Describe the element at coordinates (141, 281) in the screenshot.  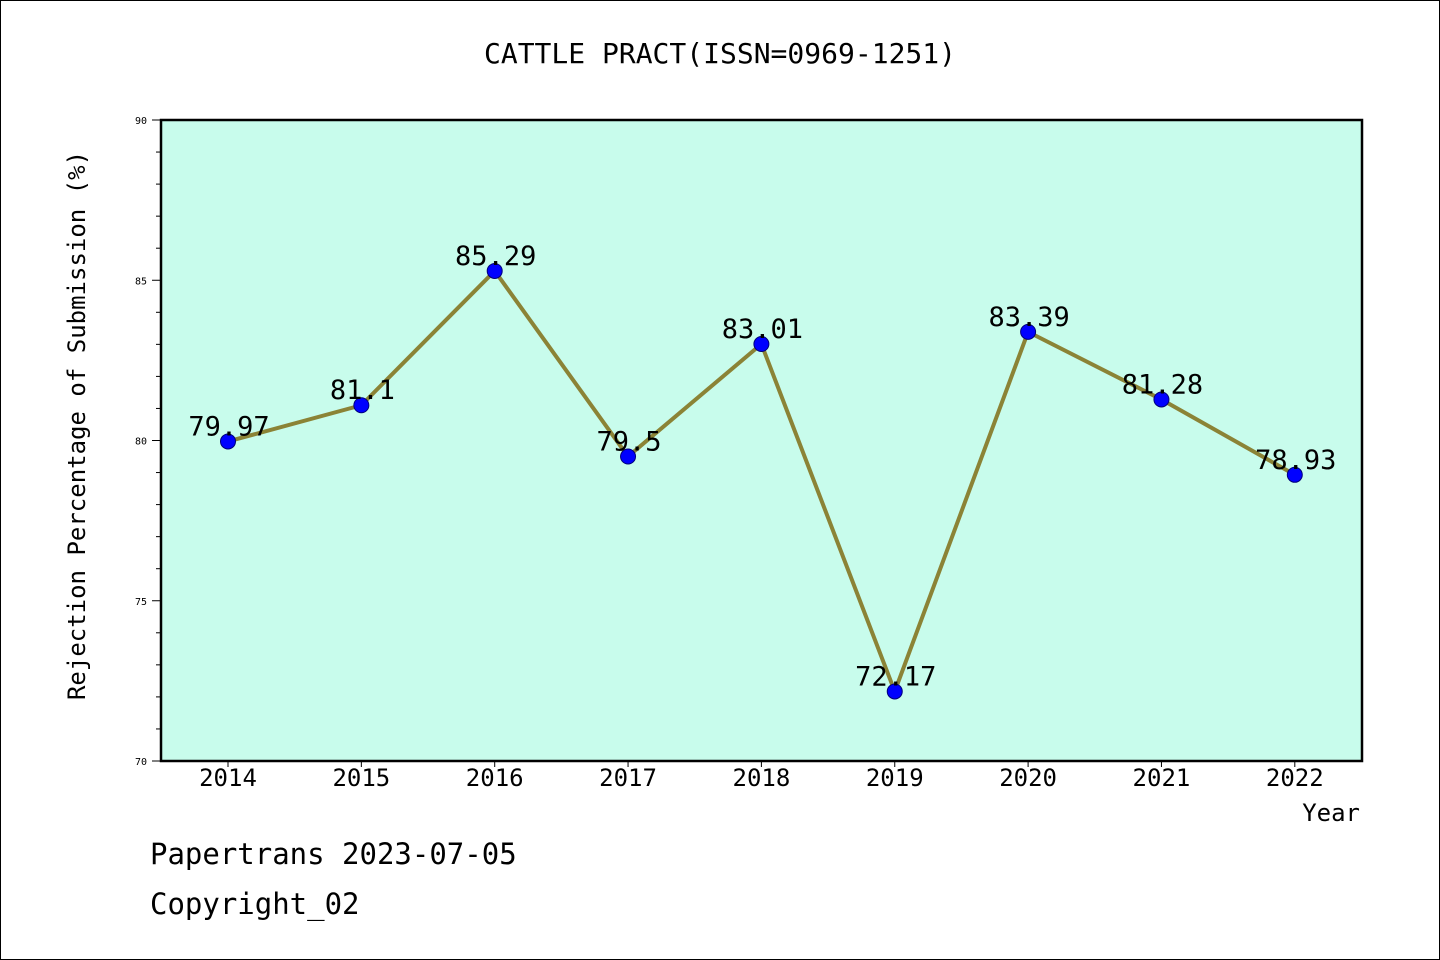
I see `y-tick-label: 85` at that location.